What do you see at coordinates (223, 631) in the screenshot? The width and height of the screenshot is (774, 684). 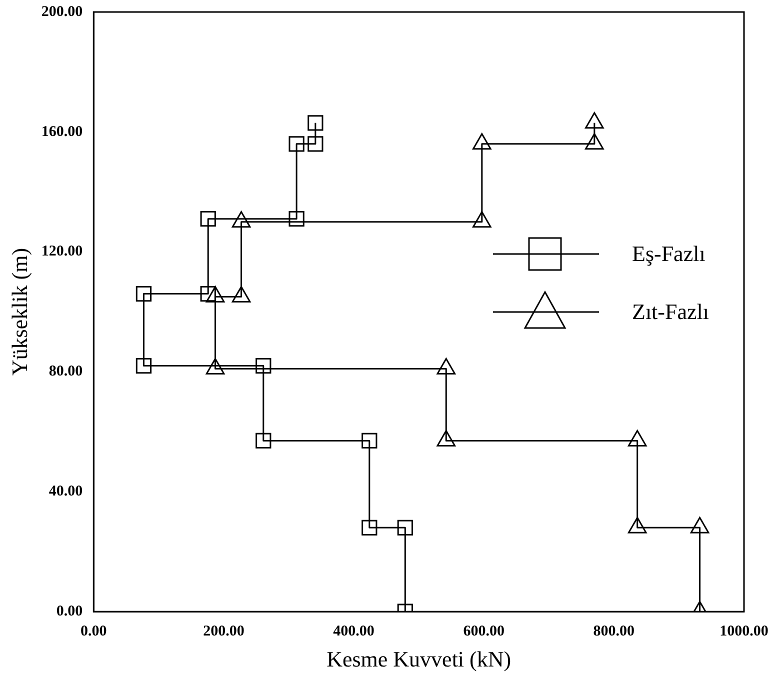 I see `x-tick-label: 200.00` at bounding box center [223, 631].